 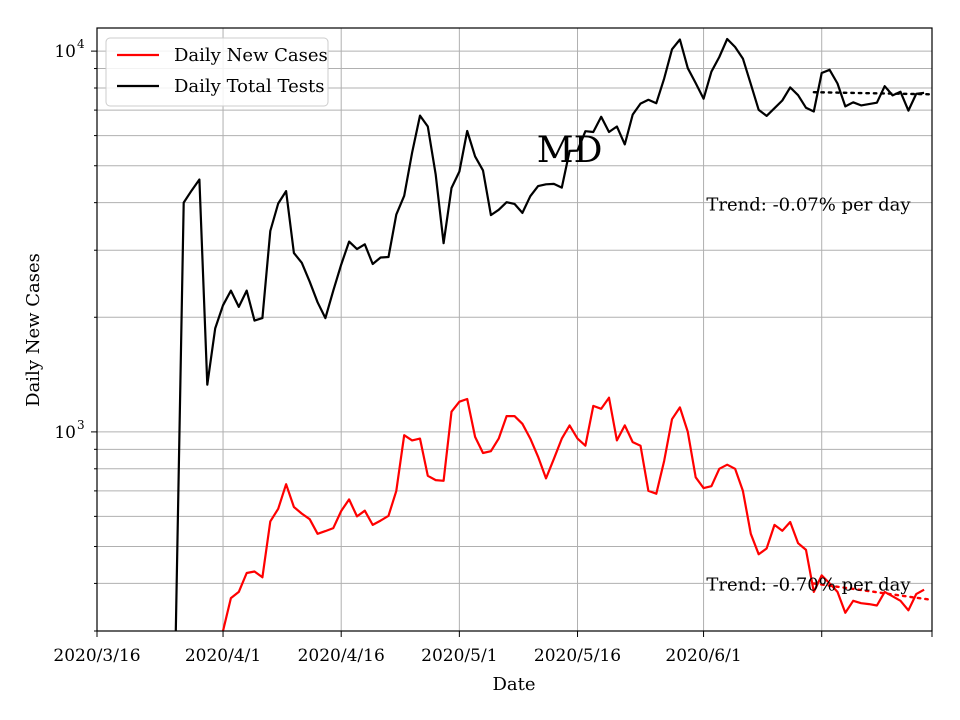 I want to click on x-tick-label: 2020/5/16, so click(x=577, y=656).